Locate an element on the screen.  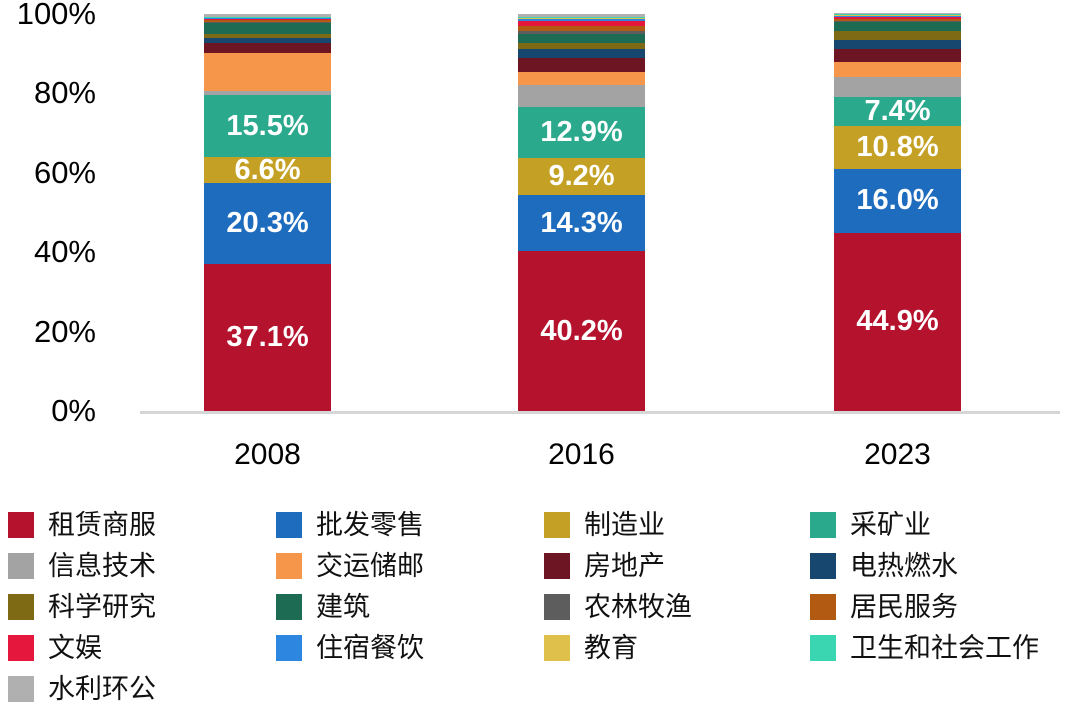
bar-value-label: 15.5% is located at coordinates (267, 125).